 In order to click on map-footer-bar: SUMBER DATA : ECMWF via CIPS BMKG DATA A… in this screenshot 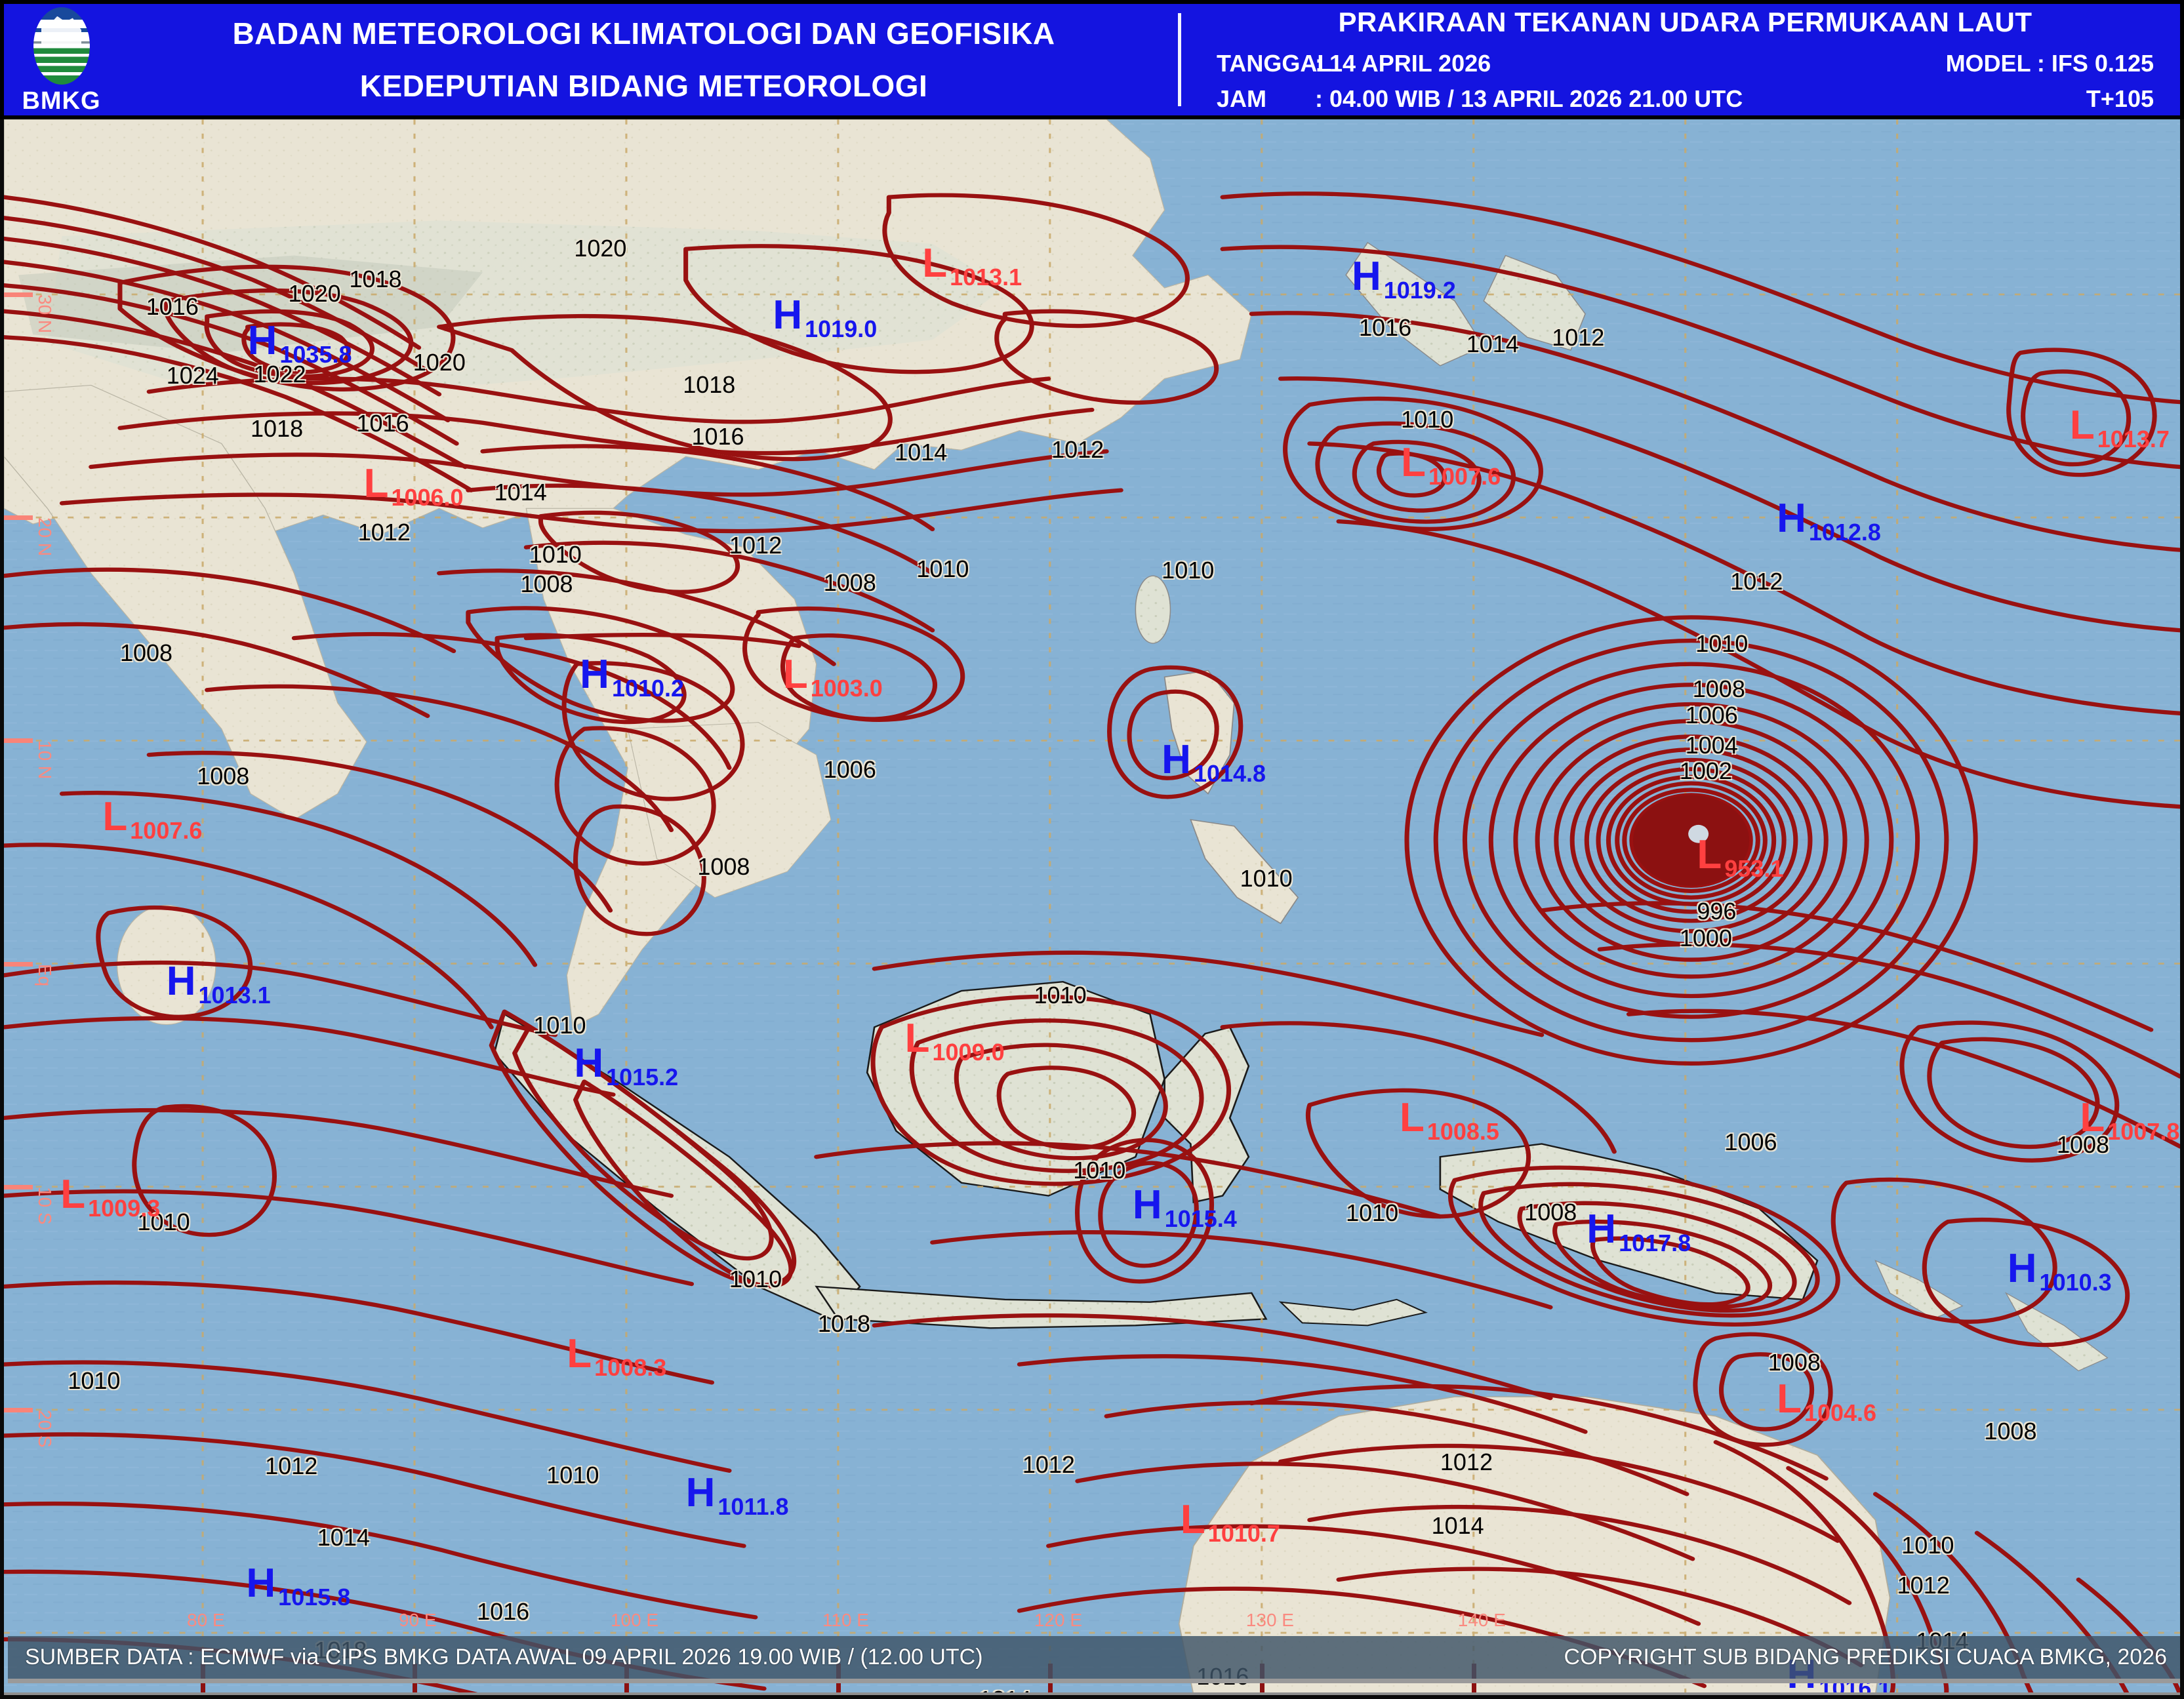, I will do `click(1094, 1659)`.